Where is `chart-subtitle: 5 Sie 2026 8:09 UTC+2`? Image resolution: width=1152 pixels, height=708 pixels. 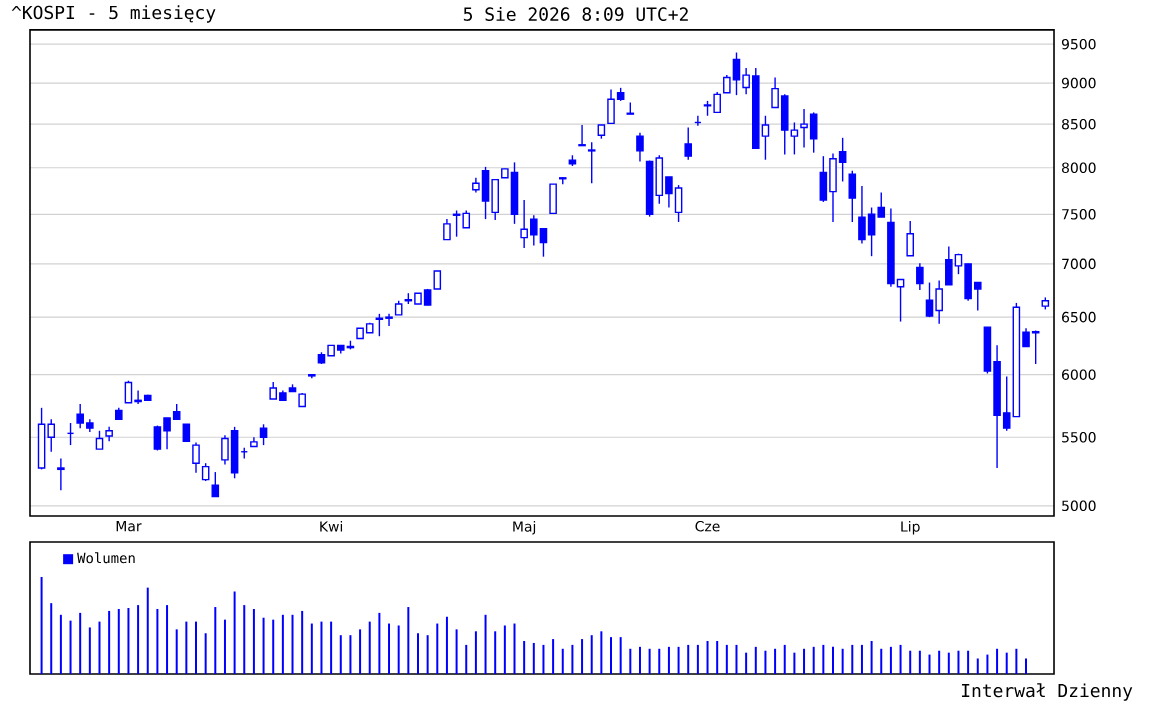 chart-subtitle: 5 Sie 2026 8:09 UTC+2 is located at coordinates (575, 14).